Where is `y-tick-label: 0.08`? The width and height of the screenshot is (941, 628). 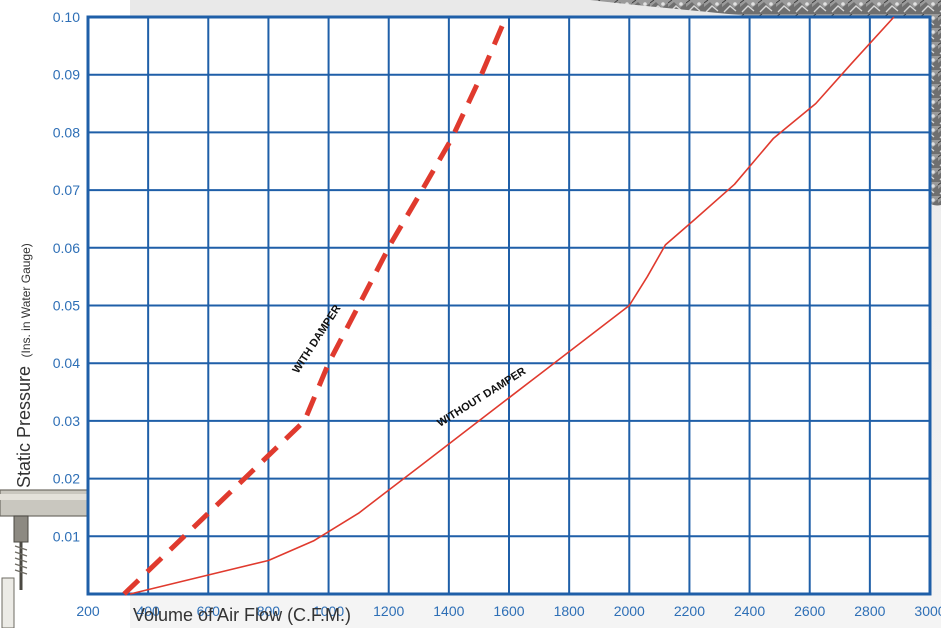
y-tick-label: 0.08 is located at coordinates (66, 132).